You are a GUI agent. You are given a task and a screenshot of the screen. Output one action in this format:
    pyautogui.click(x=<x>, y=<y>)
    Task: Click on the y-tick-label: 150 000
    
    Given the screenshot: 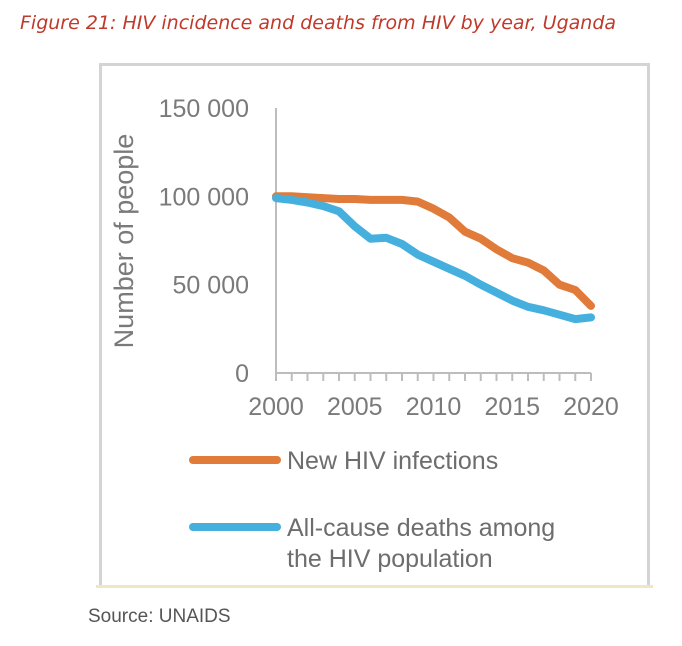 What is the action you would take?
    pyautogui.click(x=204, y=109)
    